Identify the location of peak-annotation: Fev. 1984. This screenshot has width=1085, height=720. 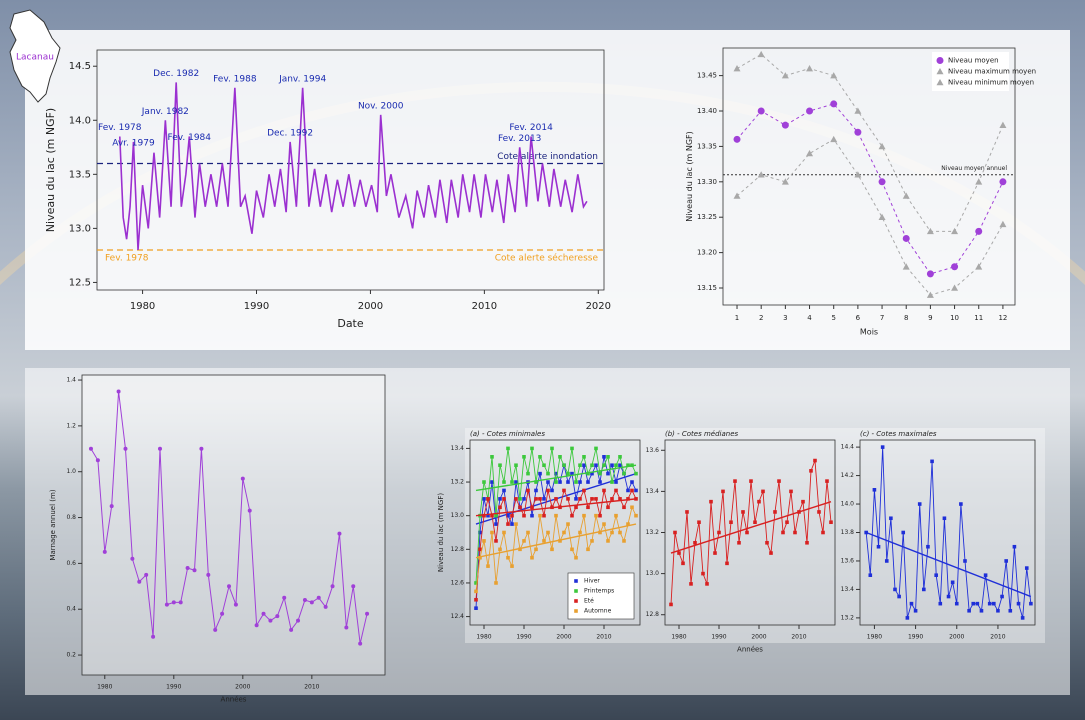
(190, 138).